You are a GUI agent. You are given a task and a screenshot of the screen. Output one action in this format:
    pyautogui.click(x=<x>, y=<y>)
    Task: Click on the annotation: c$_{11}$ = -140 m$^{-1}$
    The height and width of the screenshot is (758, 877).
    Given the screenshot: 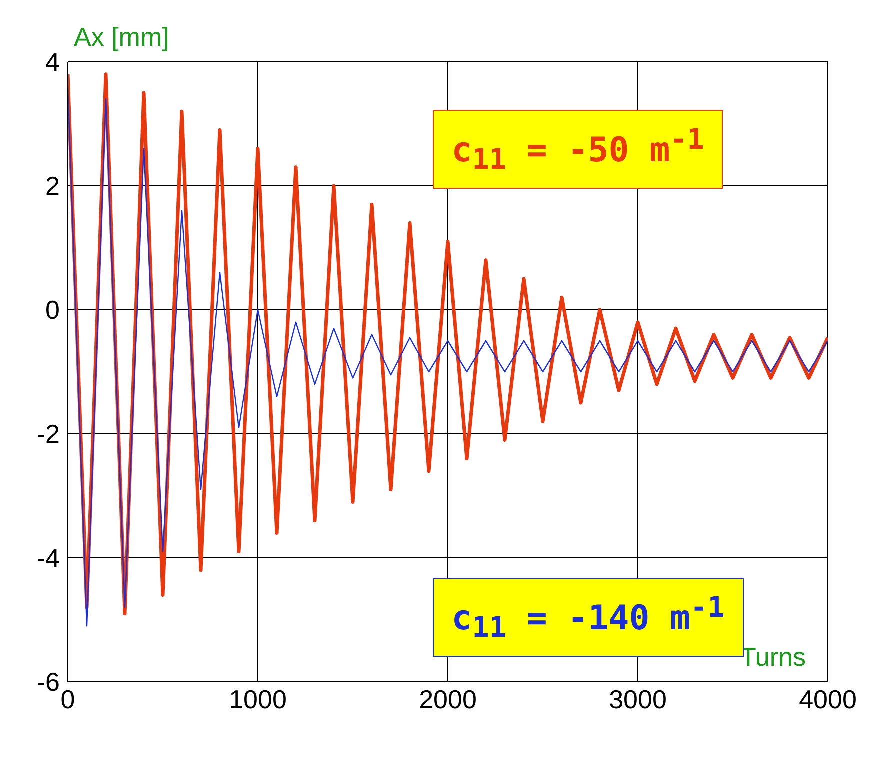 What is the action you would take?
    pyautogui.click(x=588, y=617)
    